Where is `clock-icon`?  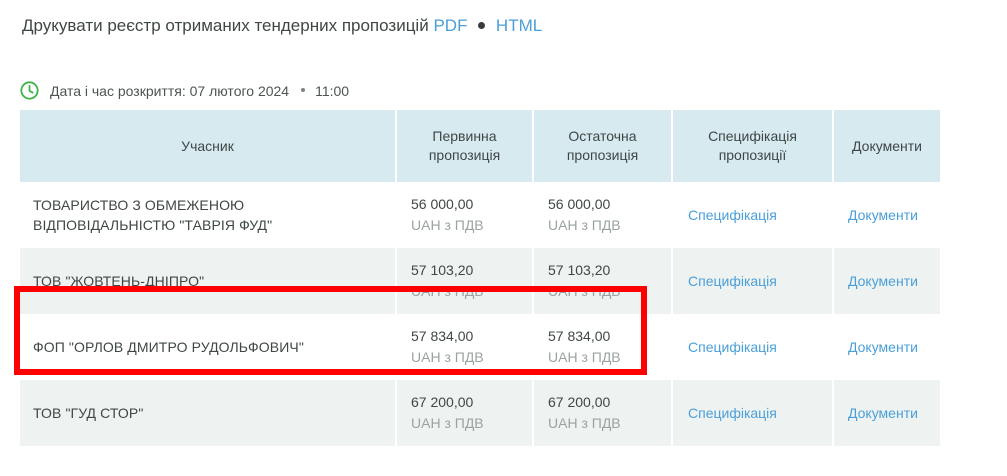
clock-icon is located at coordinates (29, 90).